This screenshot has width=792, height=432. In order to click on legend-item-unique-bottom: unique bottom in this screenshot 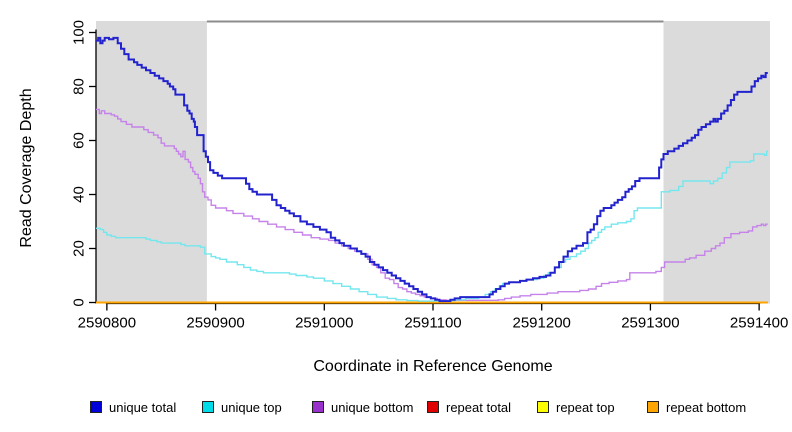, I will do `click(362, 407)`.